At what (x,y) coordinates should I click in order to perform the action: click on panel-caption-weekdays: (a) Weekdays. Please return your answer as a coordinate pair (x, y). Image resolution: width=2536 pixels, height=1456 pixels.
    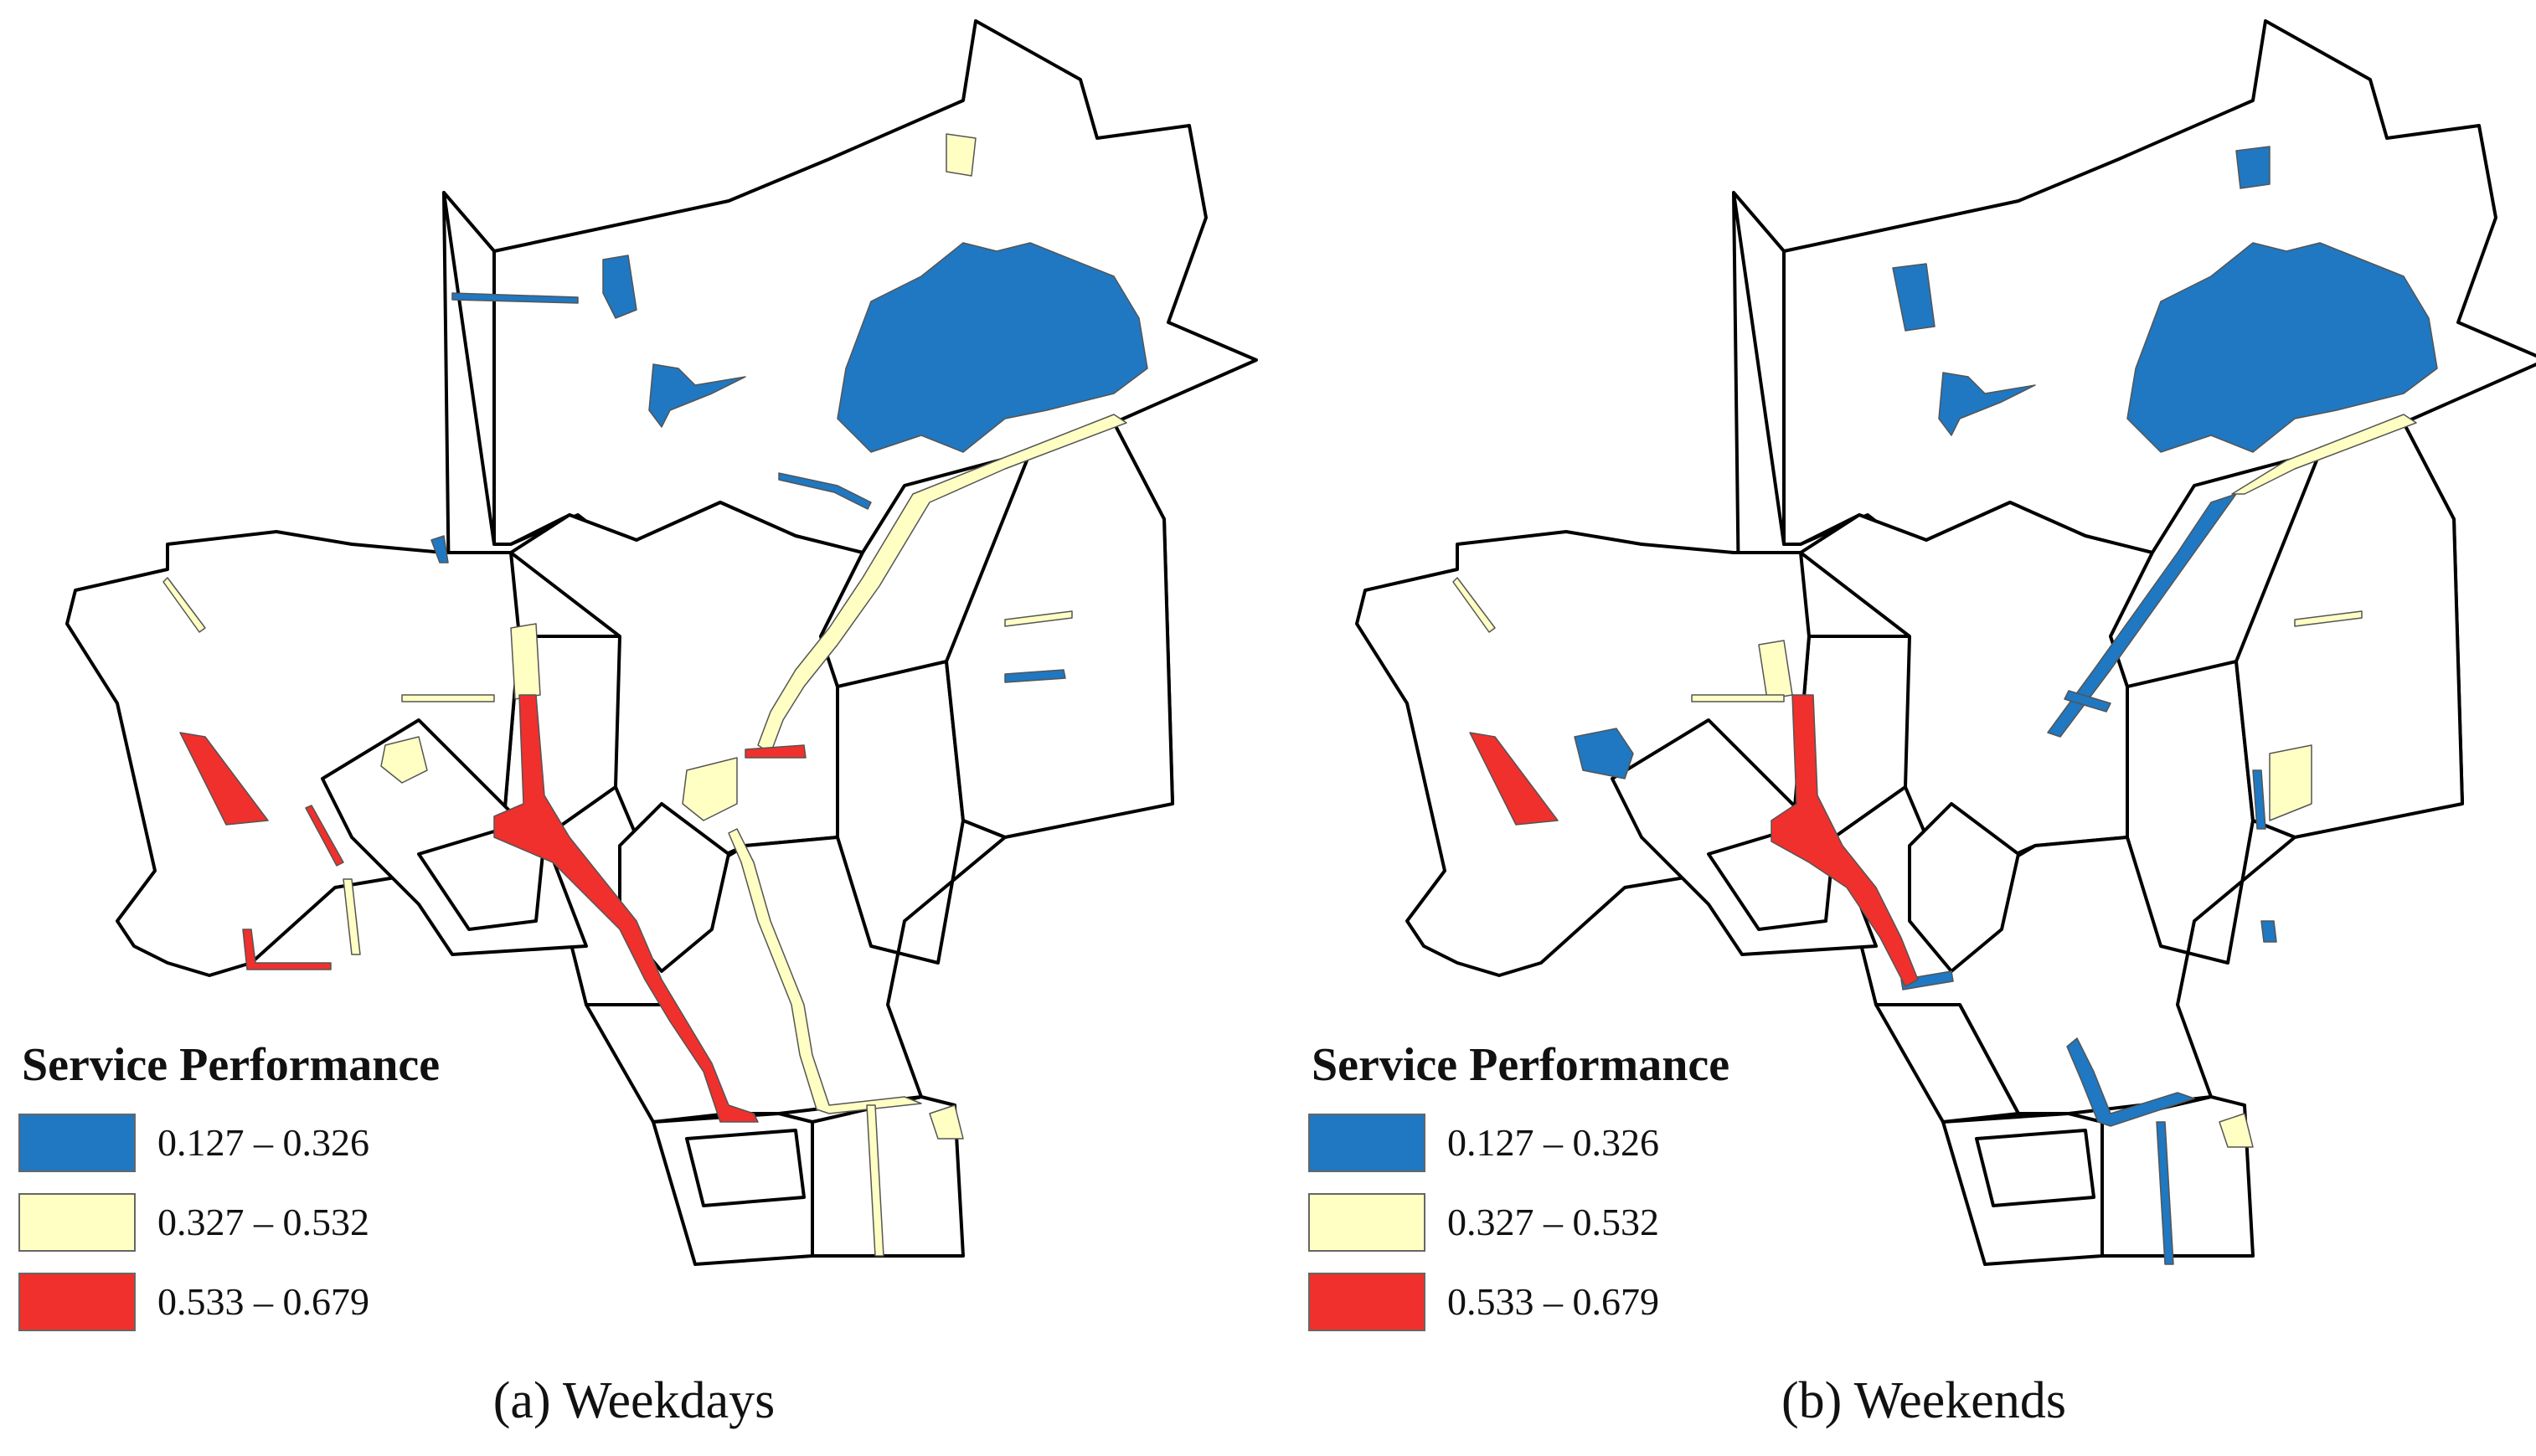
    Looking at the image, I should click on (634, 1400).